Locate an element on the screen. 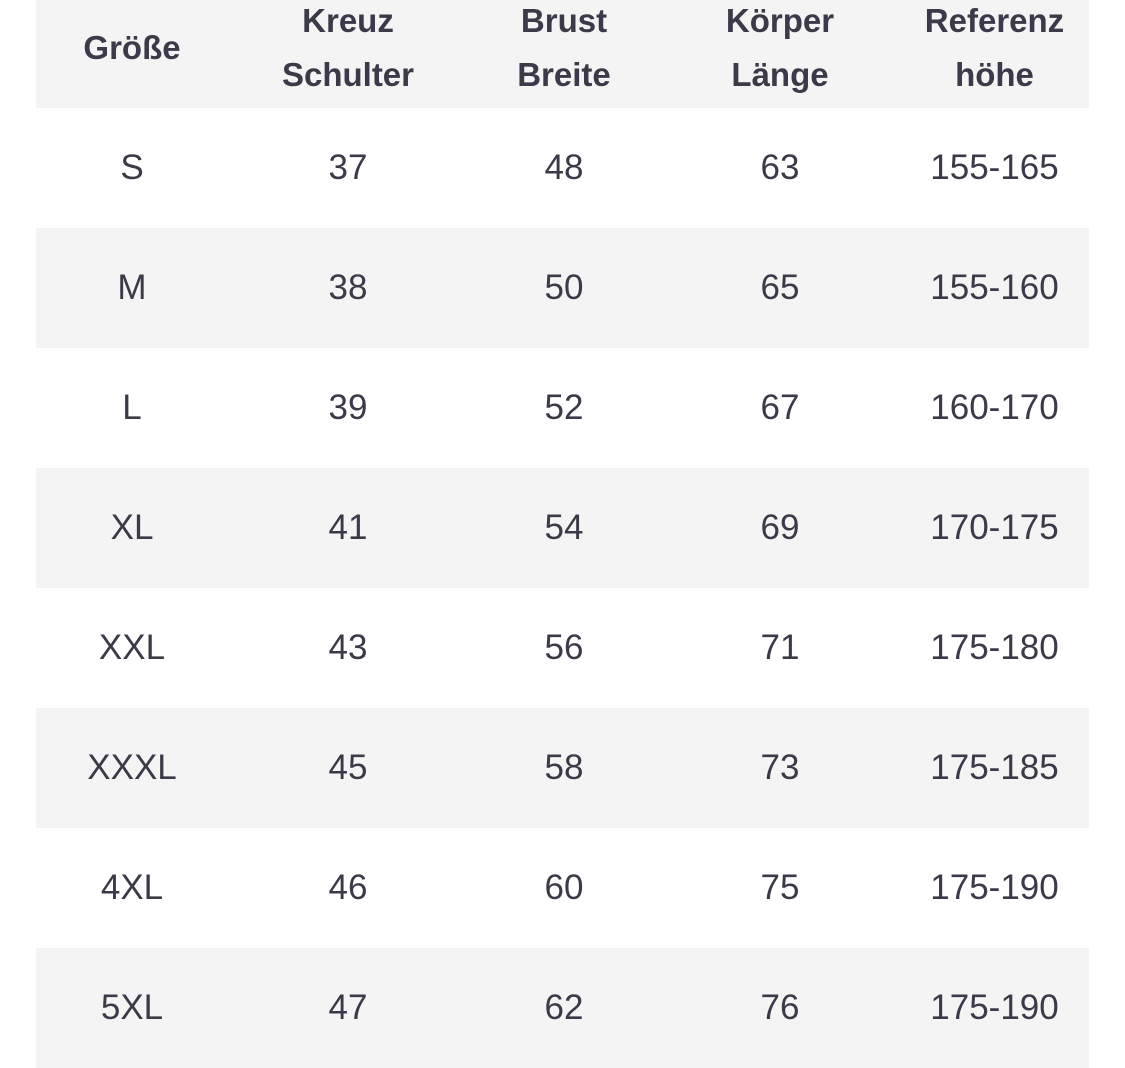 This screenshot has width=1125, height=1068. cell-chest: 56 is located at coordinates (564, 647).